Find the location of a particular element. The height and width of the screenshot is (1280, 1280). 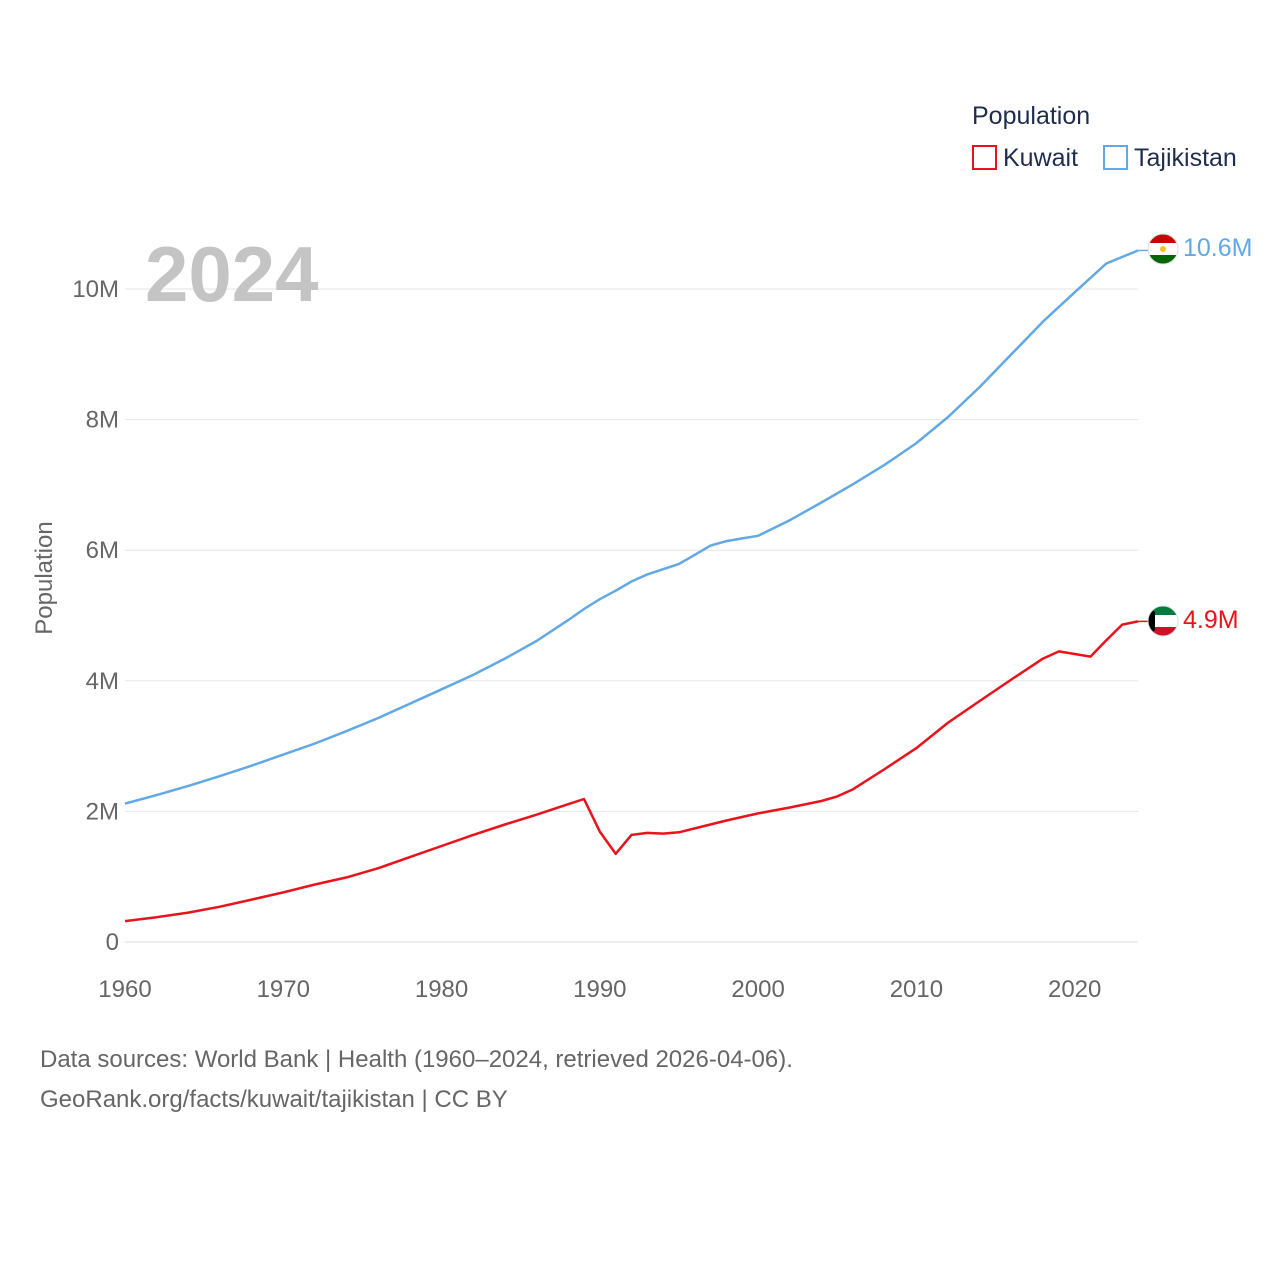

kuwait-flag-ring is located at coordinates (1163, 621).